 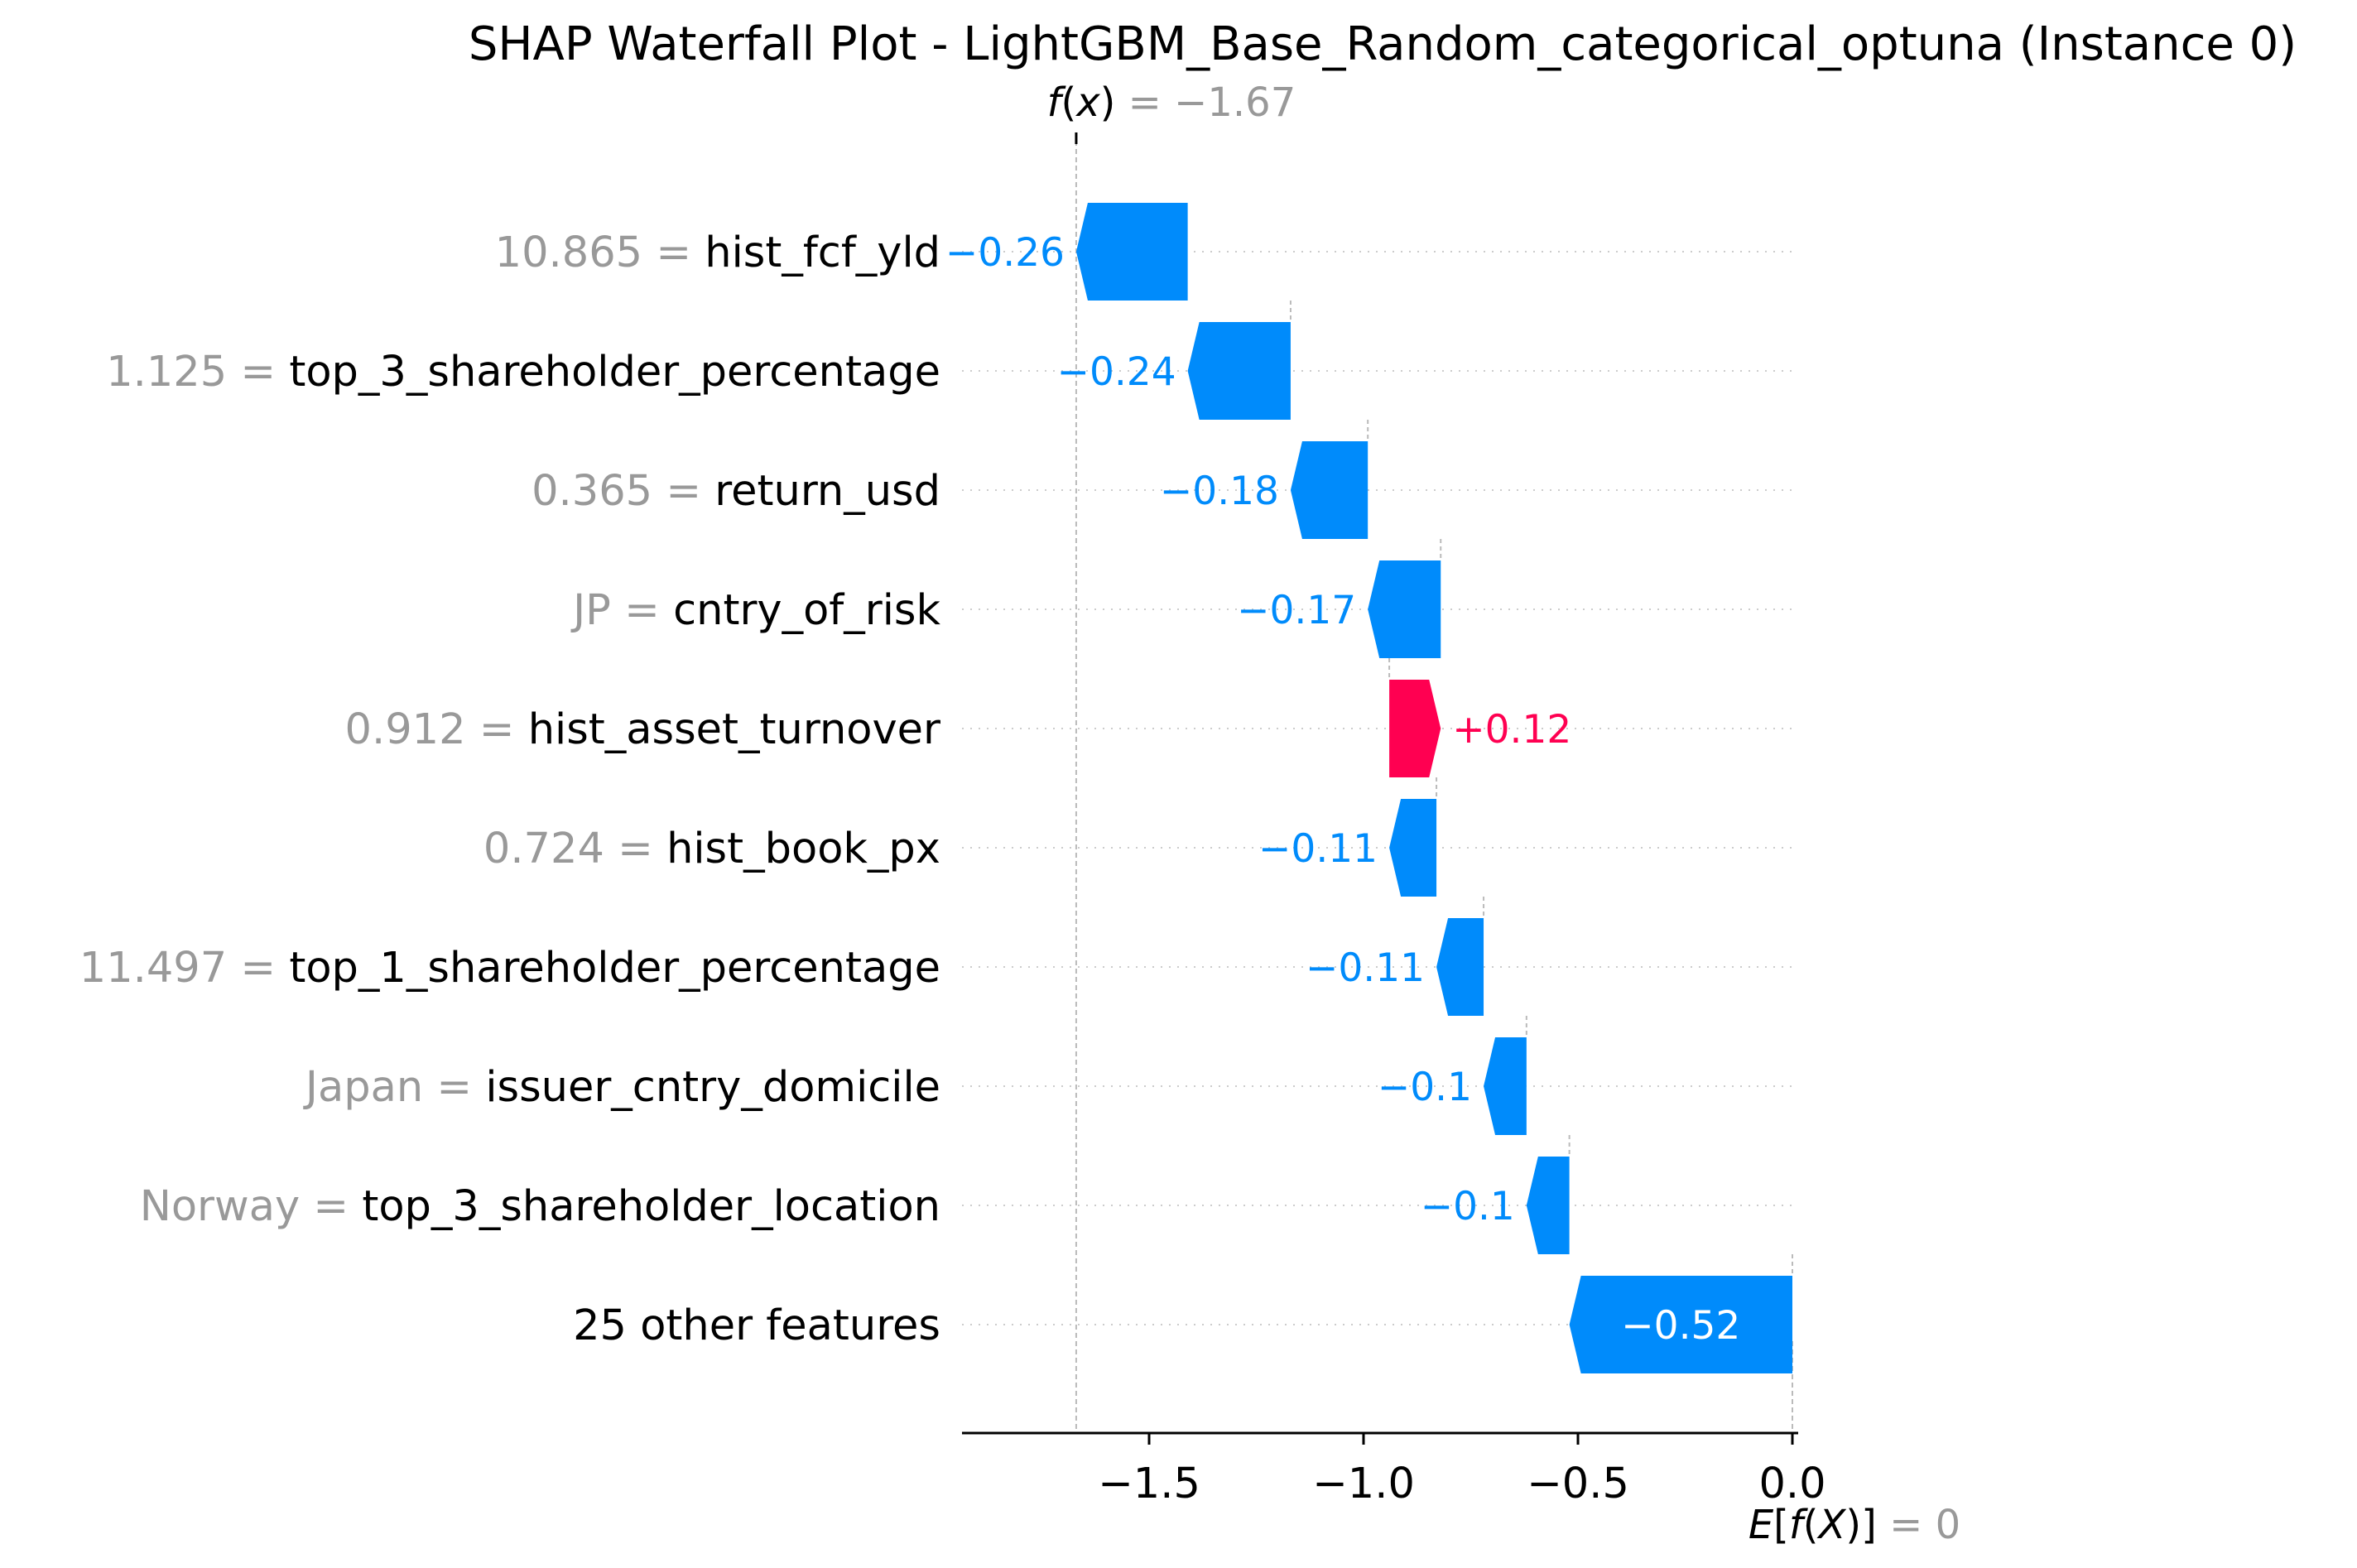 What do you see at coordinates (614, 372) in the screenshot?
I see `feature-name: top_3_shareholder_percentage` at bounding box center [614, 372].